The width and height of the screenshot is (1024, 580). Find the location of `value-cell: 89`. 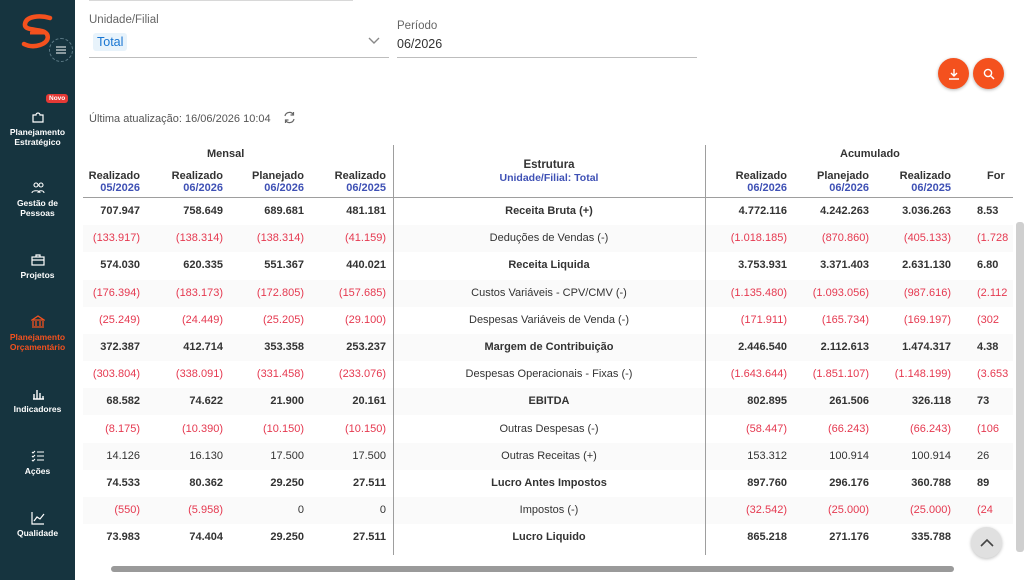

value-cell: 89 is located at coordinates (983, 483).